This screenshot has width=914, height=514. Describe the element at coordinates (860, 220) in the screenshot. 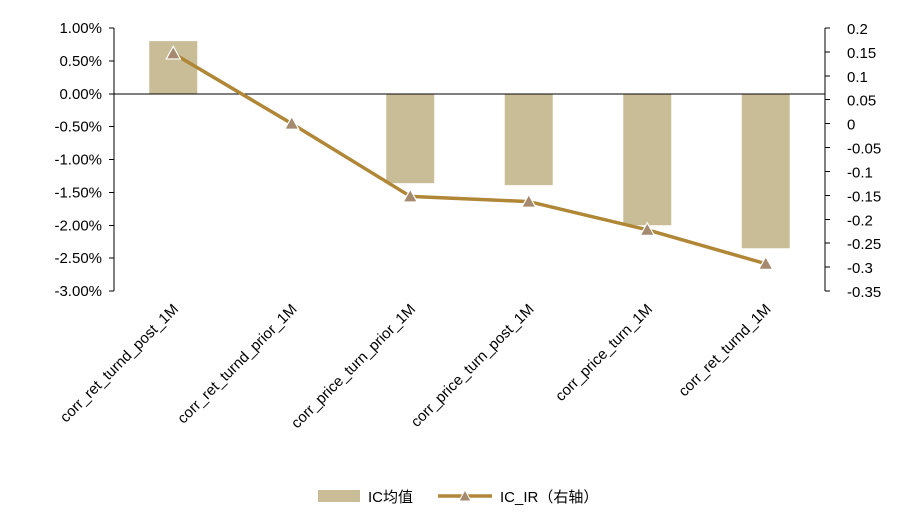

I see `right-axis-tick-label: -0.2` at that location.